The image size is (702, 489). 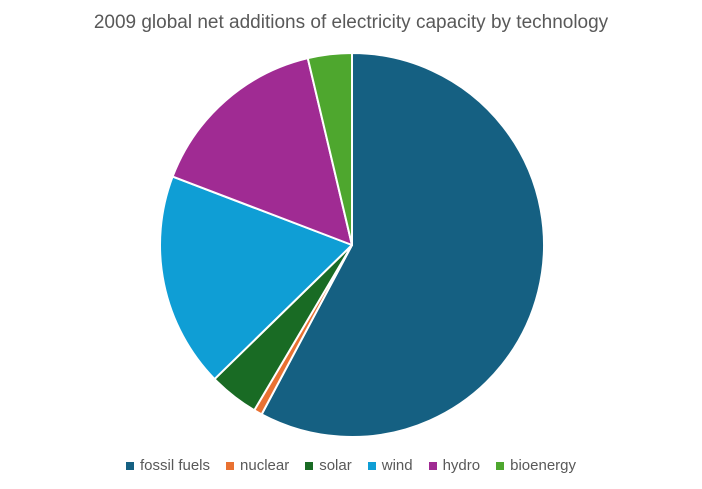 I want to click on legend-item-solar: solar, so click(x=328, y=465).